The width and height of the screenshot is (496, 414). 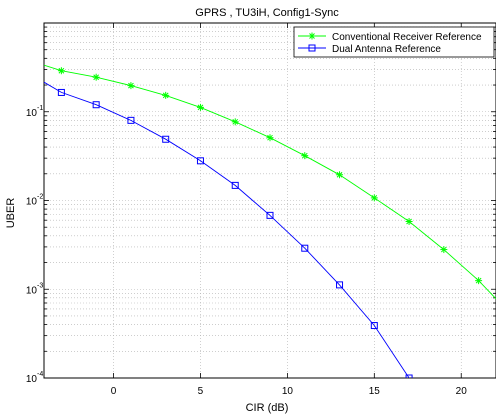 What do you see at coordinates (40, 197) in the screenshot?
I see `y-tick-label-exponent: -2` at bounding box center [40, 197].